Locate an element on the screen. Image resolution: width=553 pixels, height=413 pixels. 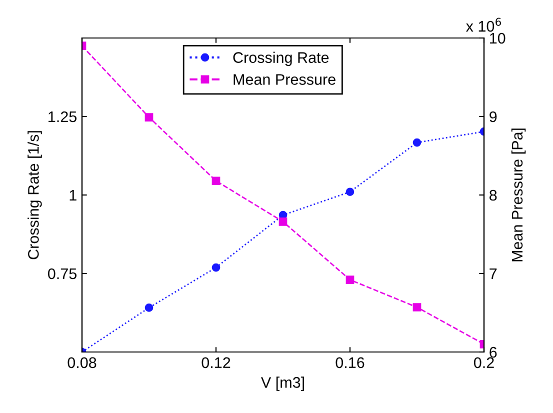
x-axis-title: V [m3] is located at coordinates (282, 383).